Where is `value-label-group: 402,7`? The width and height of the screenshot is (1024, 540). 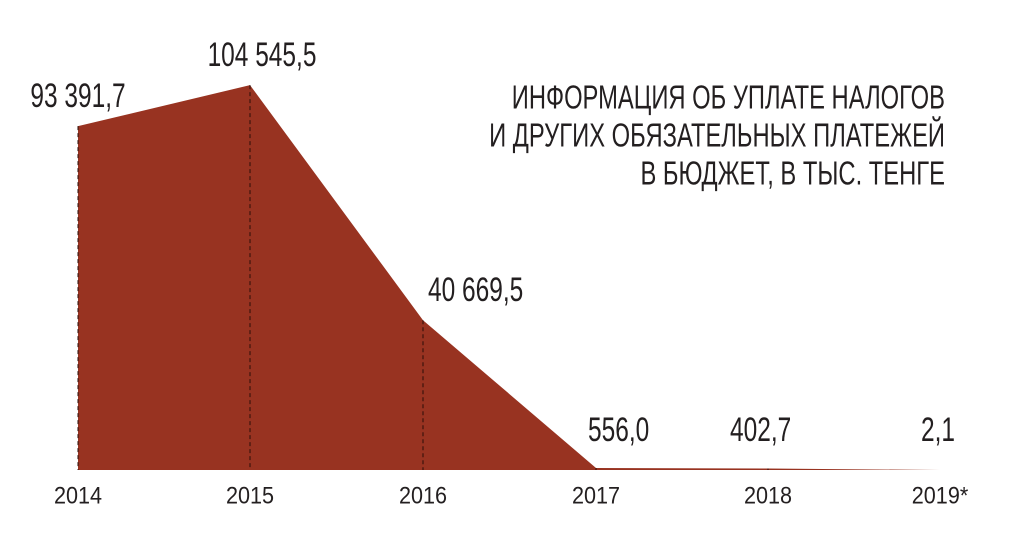
value-label-group: 402,7 is located at coordinates (760, 430).